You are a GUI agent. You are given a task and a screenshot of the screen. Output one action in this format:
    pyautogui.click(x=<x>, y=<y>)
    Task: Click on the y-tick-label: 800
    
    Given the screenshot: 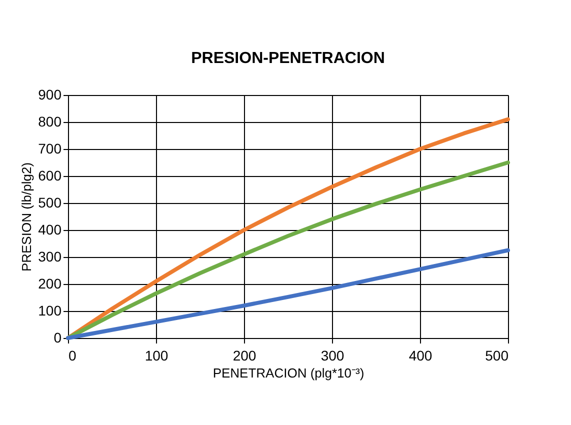 What is the action you would take?
    pyautogui.click(x=50, y=122)
    